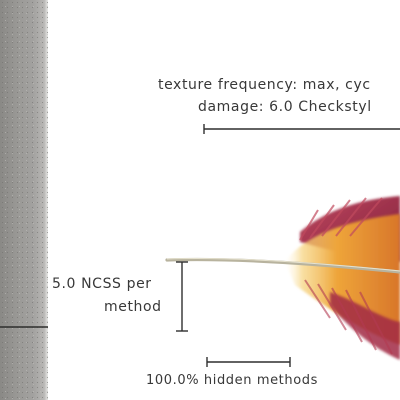 Image resolution: width=400 pixels, height=400 pixels. Describe the element at coordinates (341, 219) in the screenshot. I see `feather-barbs-upper` at that location.